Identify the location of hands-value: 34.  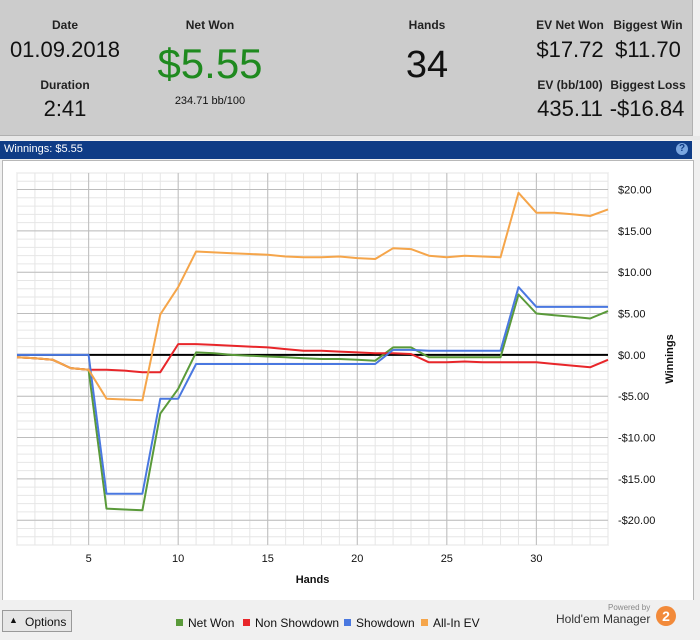
(427, 65).